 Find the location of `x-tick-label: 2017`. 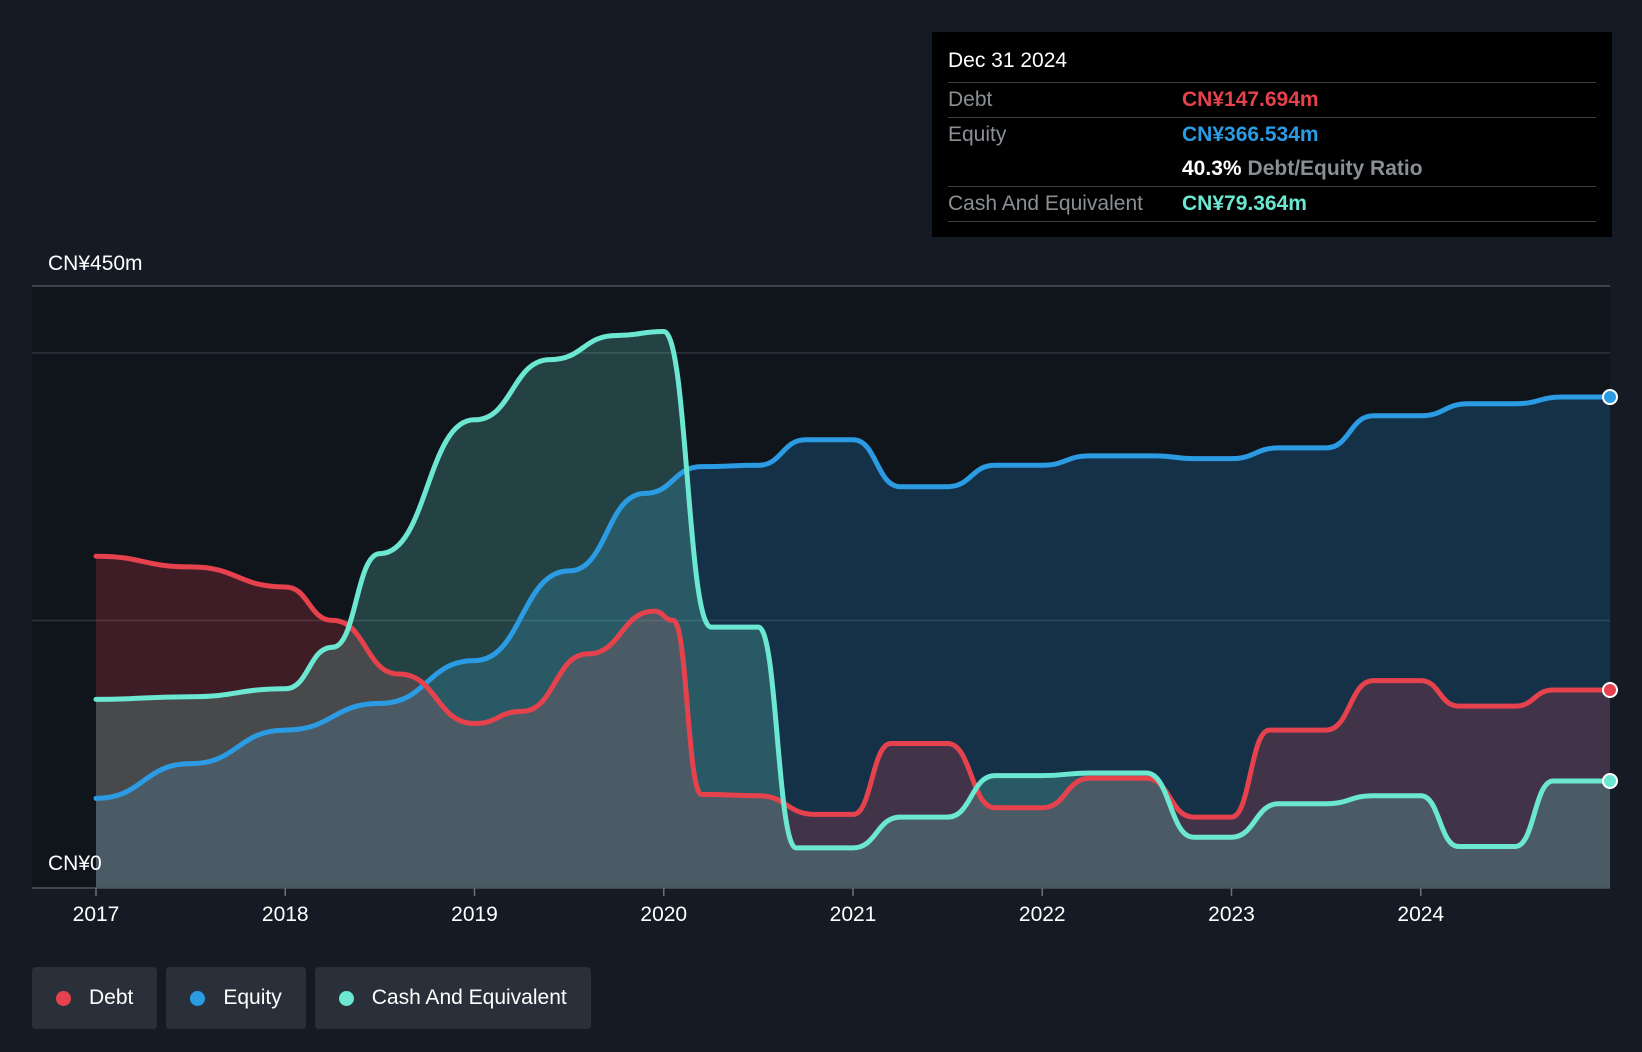

x-tick-label: 2017 is located at coordinates (96, 914).